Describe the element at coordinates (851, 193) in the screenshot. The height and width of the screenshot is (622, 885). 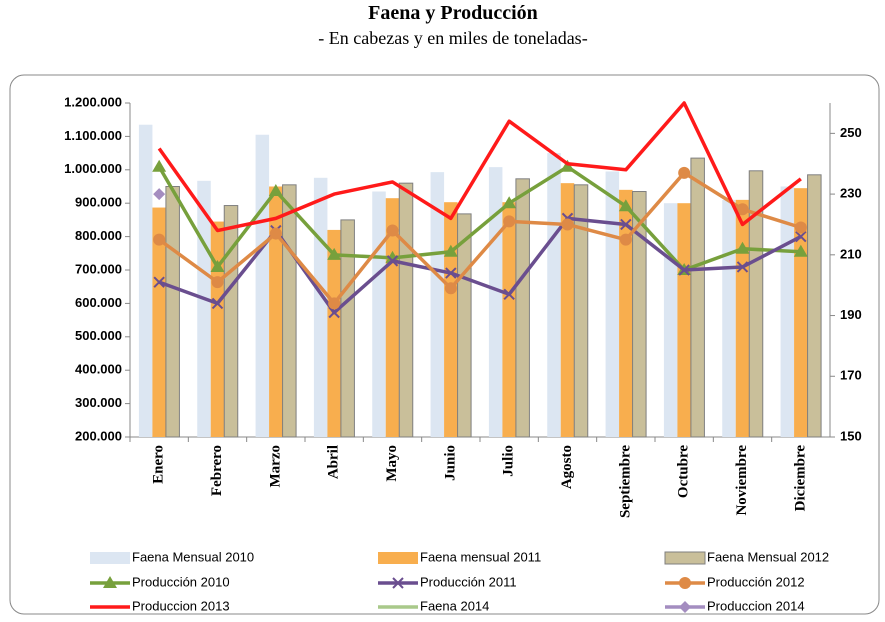
I see `y2-tick-label: 230` at that location.